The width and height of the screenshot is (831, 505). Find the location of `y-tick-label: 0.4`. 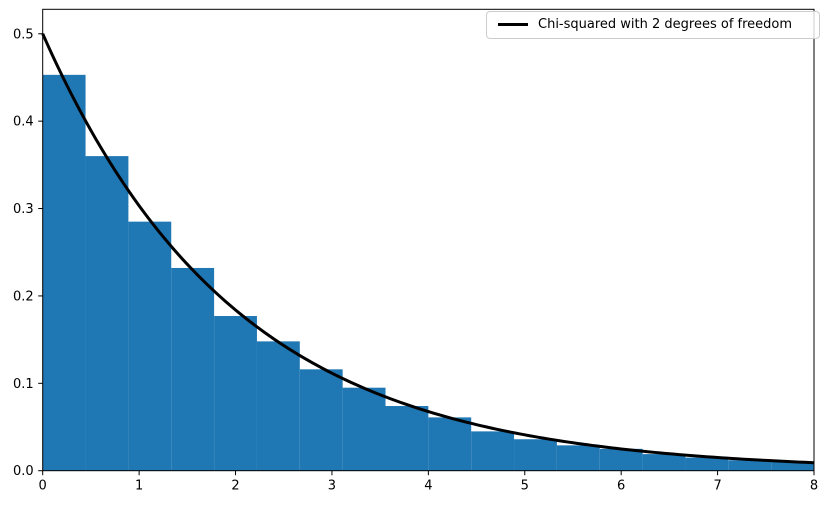

y-tick-label: 0.4 is located at coordinates (23, 122).